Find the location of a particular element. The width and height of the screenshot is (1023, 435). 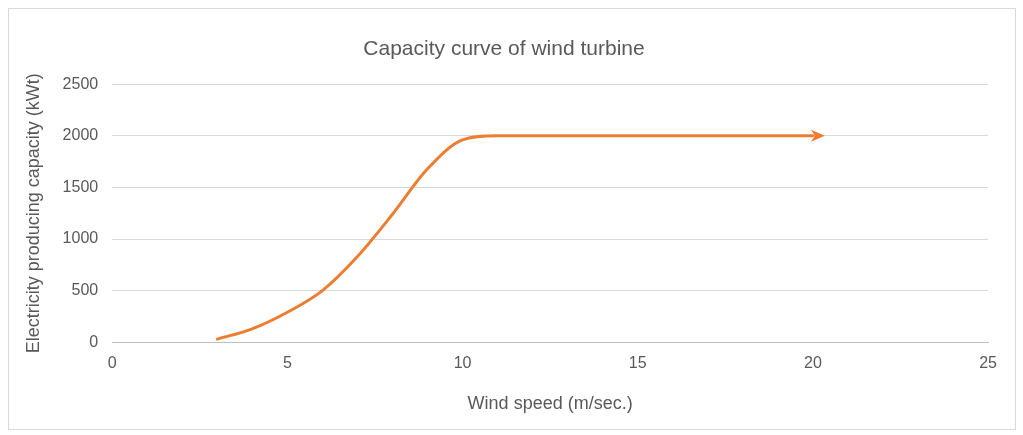

y-tick-label: 2000 is located at coordinates (80, 135).